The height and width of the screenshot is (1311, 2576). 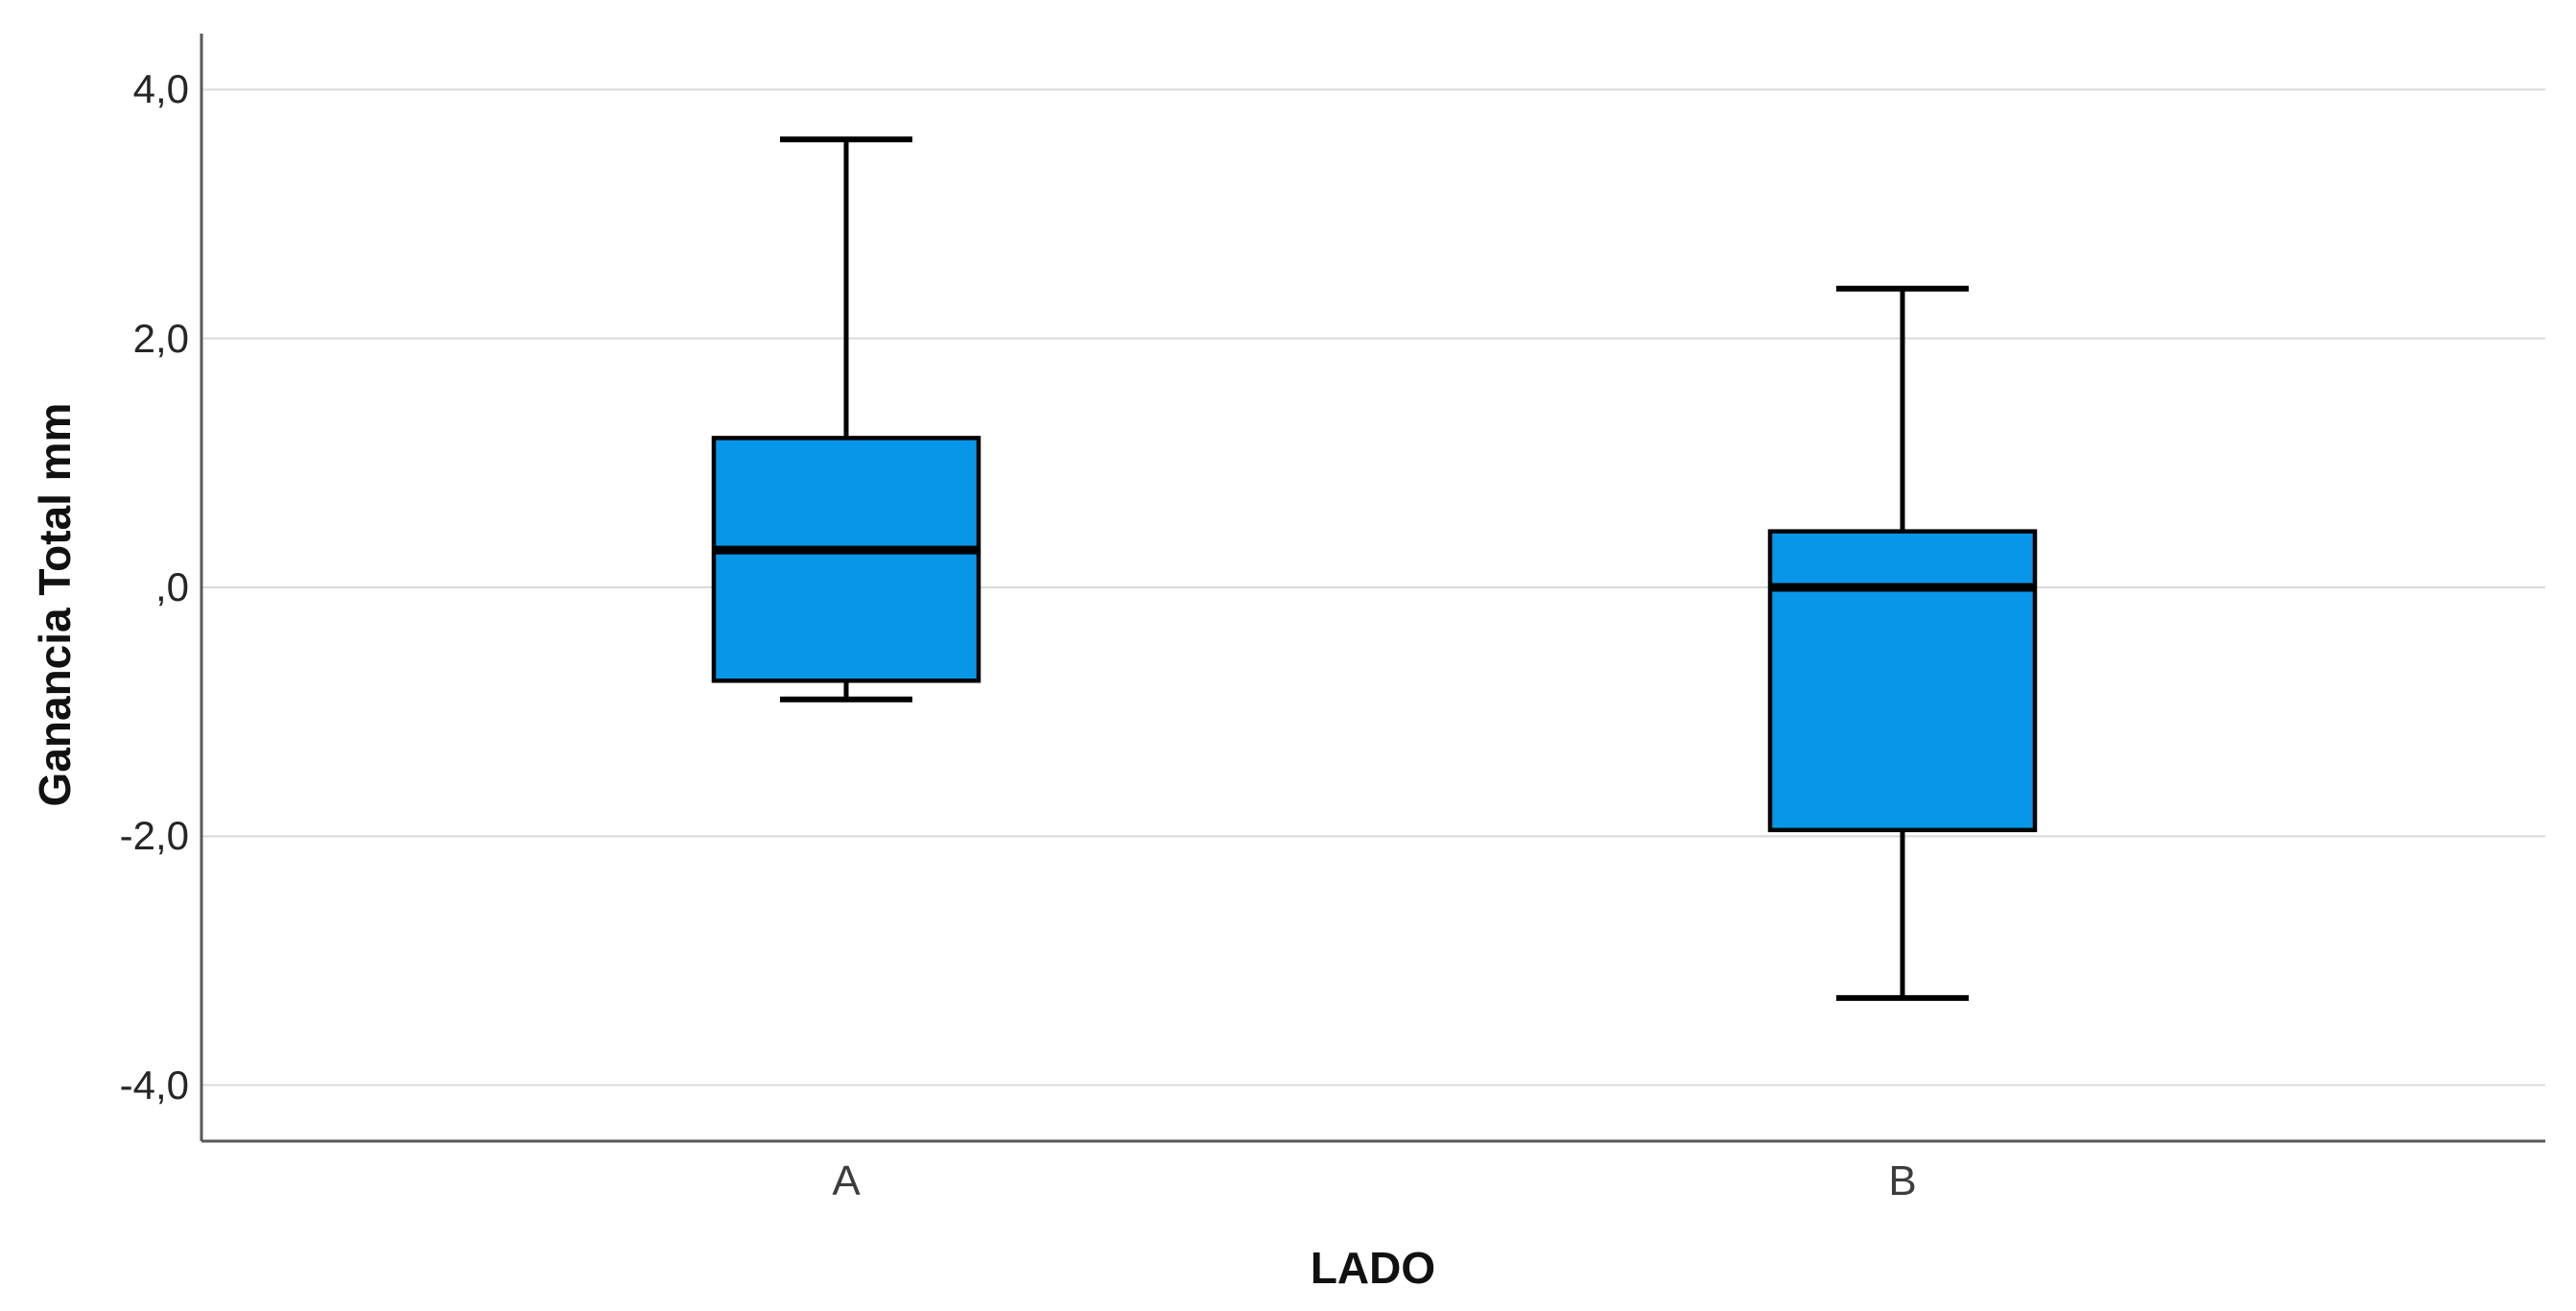 What do you see at coordinates (55, 604) in the screenshot?
I see `y-axis-title: Ganancia Total mm` at bounding box center [55, 604].